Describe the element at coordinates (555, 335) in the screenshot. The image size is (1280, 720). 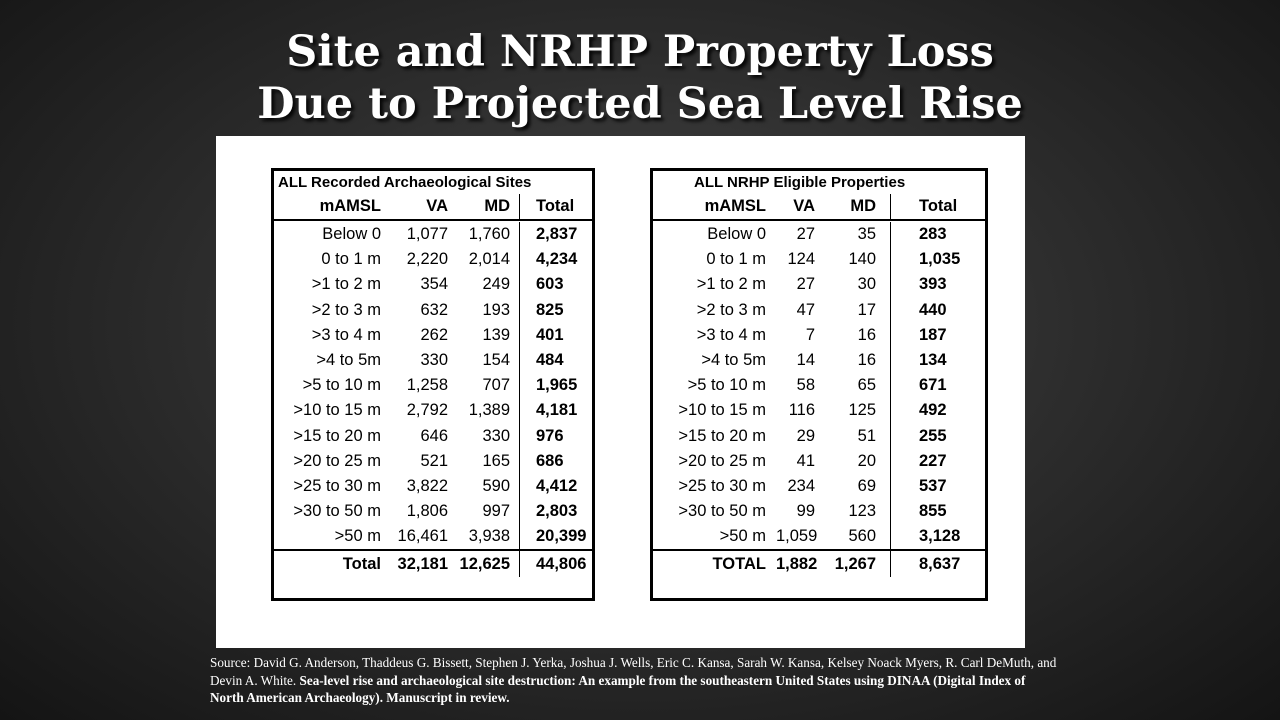
I see `cell-total: 401` at that location.